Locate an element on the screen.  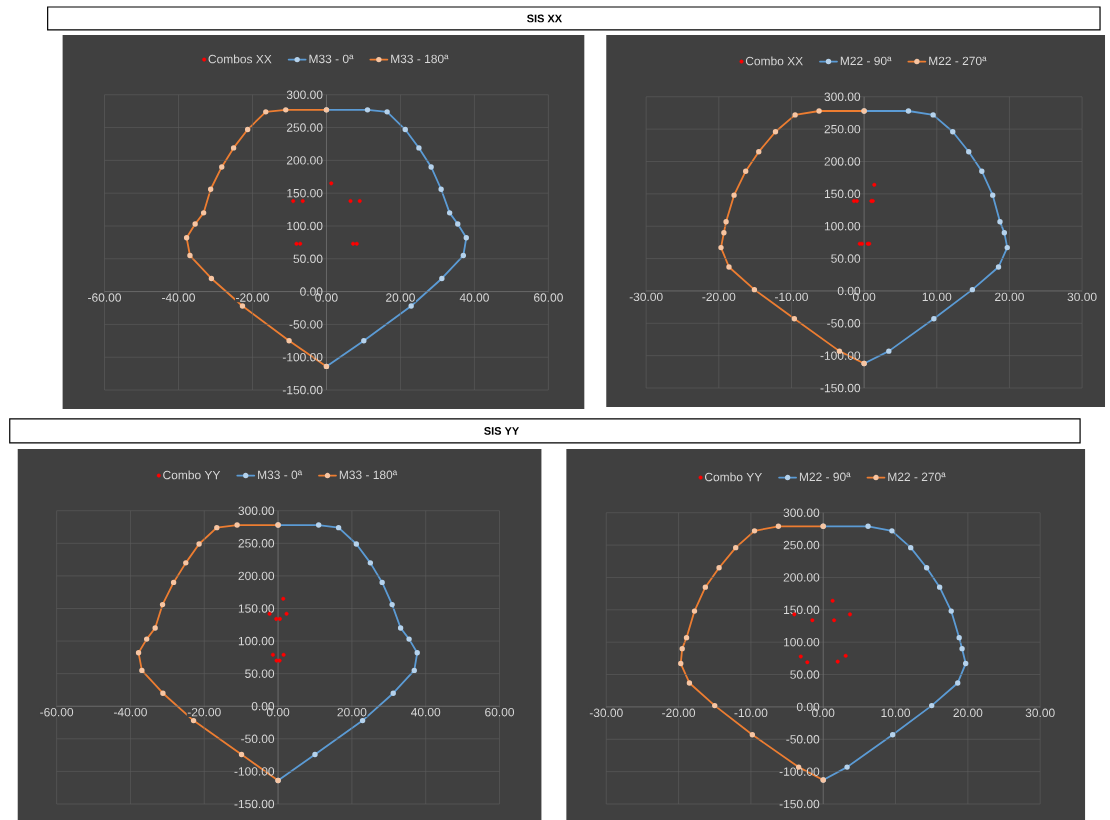
legend-label: Combos XX is located at coordinates (240, 59).